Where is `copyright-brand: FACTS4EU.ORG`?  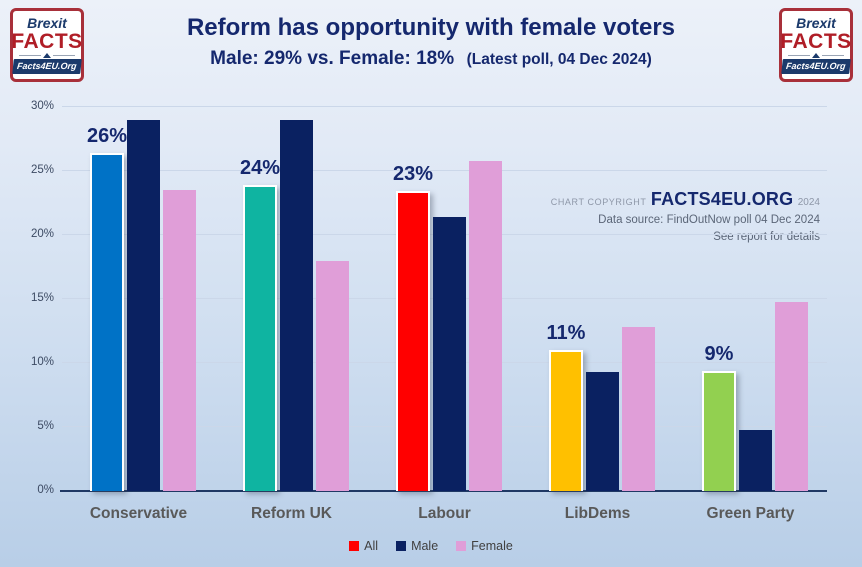 copyright-brand: FACTS4EU.ORG is located at coordinates (722, 199).